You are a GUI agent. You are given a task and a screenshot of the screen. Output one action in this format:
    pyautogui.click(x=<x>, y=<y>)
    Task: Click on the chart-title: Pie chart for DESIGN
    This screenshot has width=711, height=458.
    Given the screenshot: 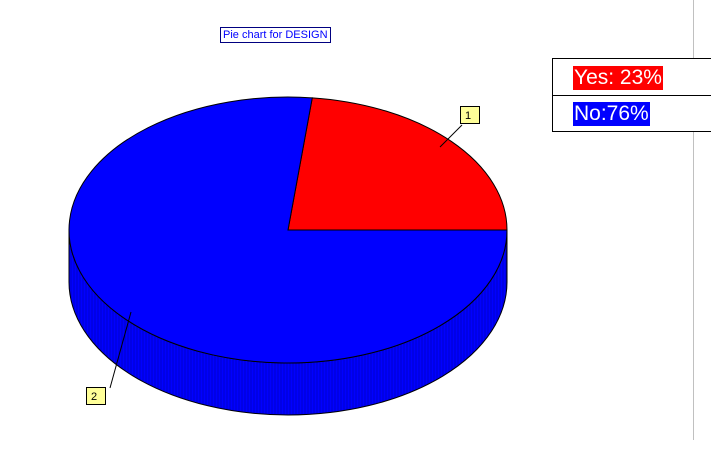 What is the action you would take?
    pyautogui.click(x=275, y=35)
    